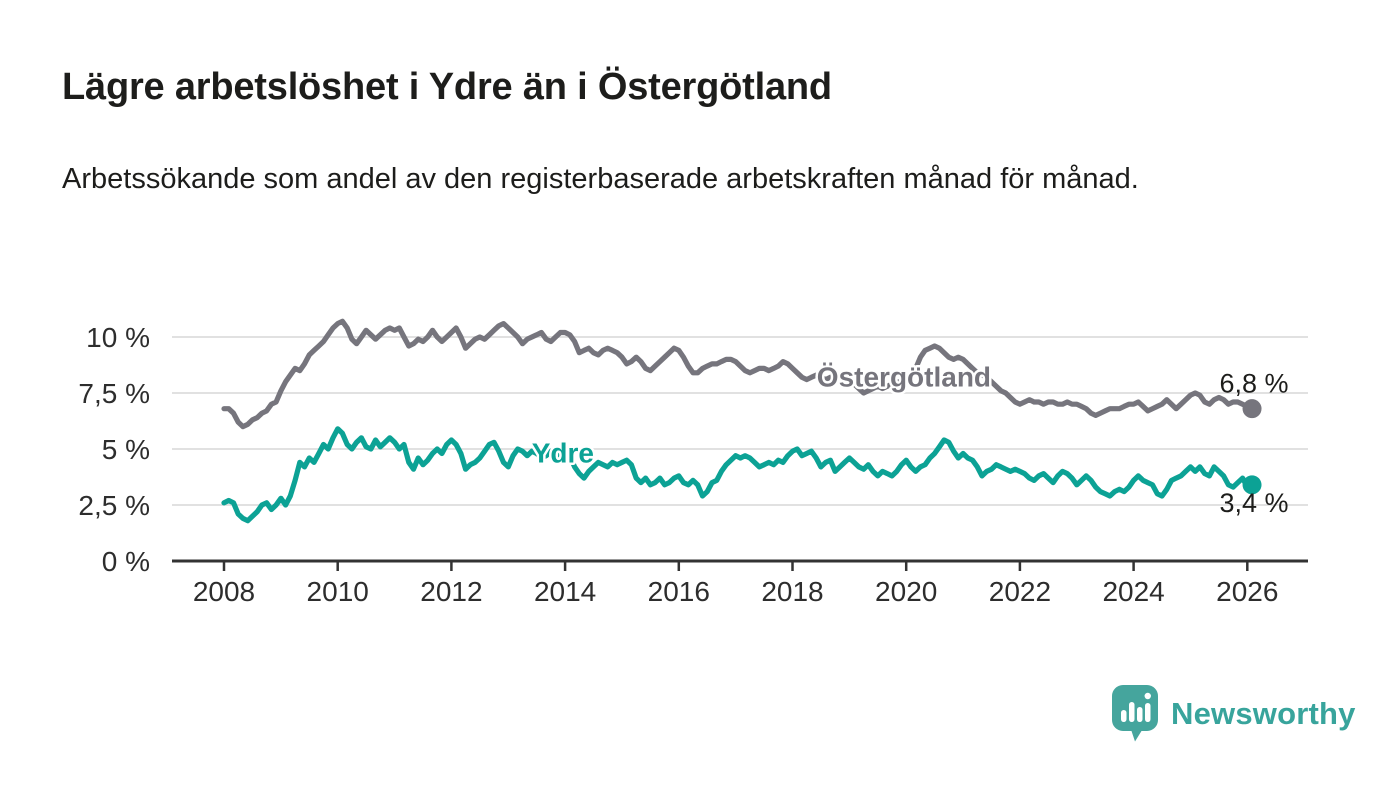 This screenshot has width=1400, height=794. I want to click on logo-exclamation-bar, so click(1148, 712).